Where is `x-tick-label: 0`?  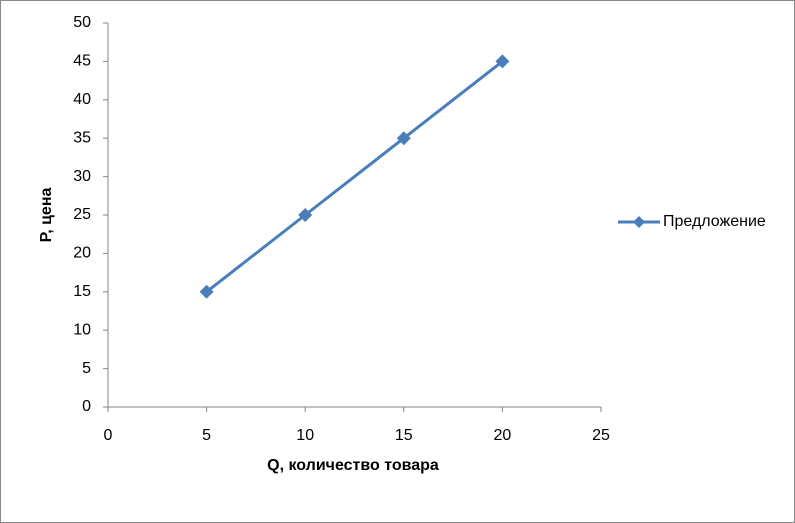 x-tick-label: 0 is located at coordinates (108, 435).